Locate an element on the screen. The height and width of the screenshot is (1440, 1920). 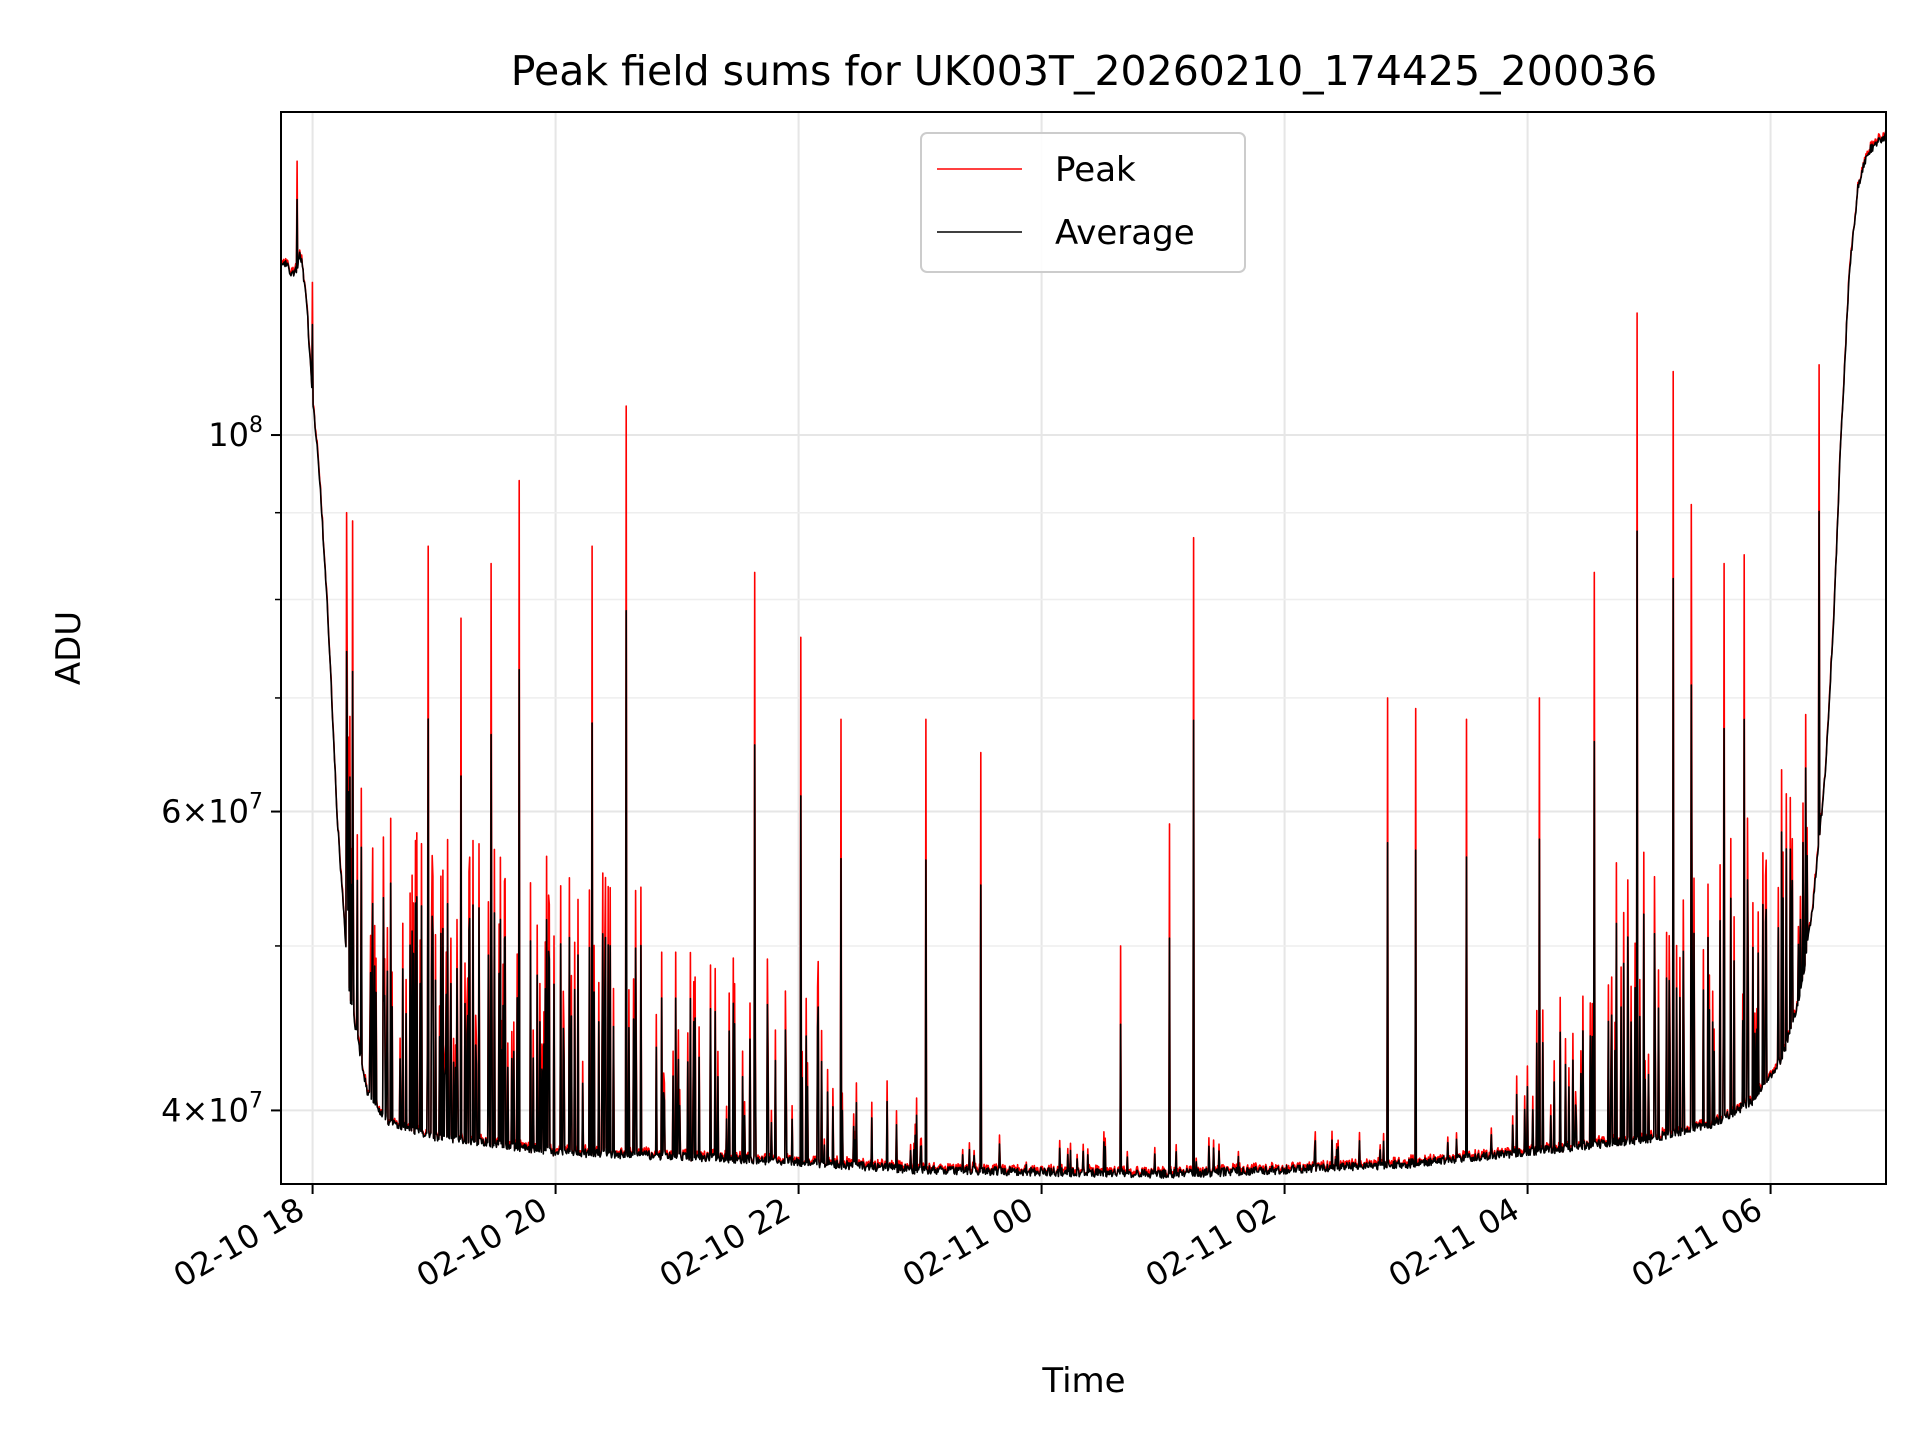
legend-peak-label: Peak is located at coordinates (1095, 170).